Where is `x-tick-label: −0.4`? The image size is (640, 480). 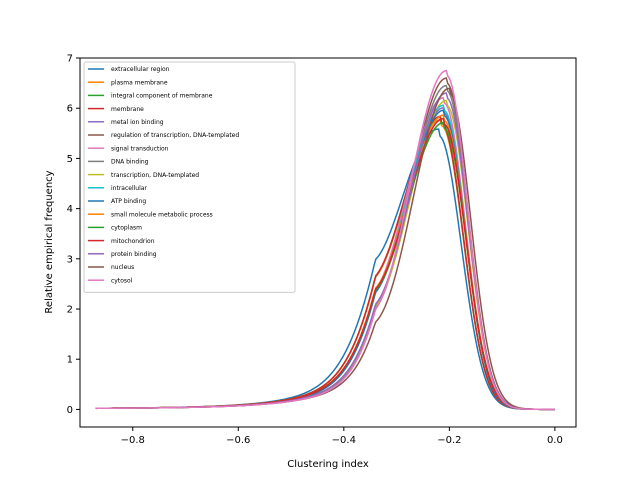
x-tick-label: −0.4 is located at coordinates (344, 440).